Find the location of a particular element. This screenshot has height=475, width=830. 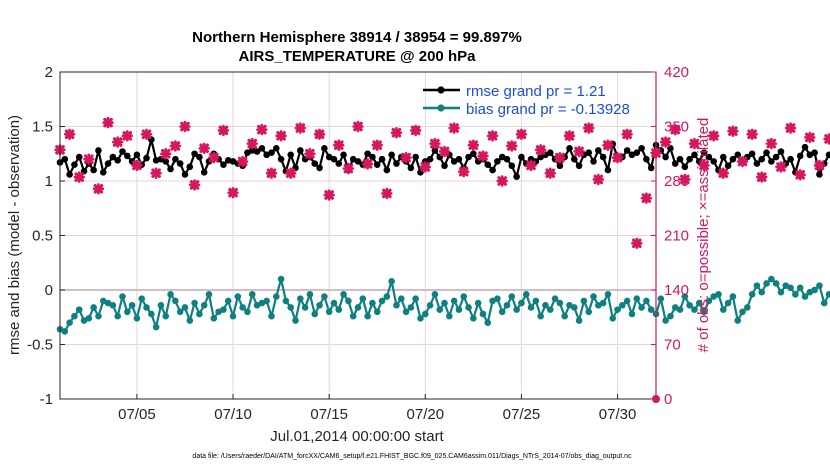

y-left-tick-label: 2 is located at coordinates (49, 72).